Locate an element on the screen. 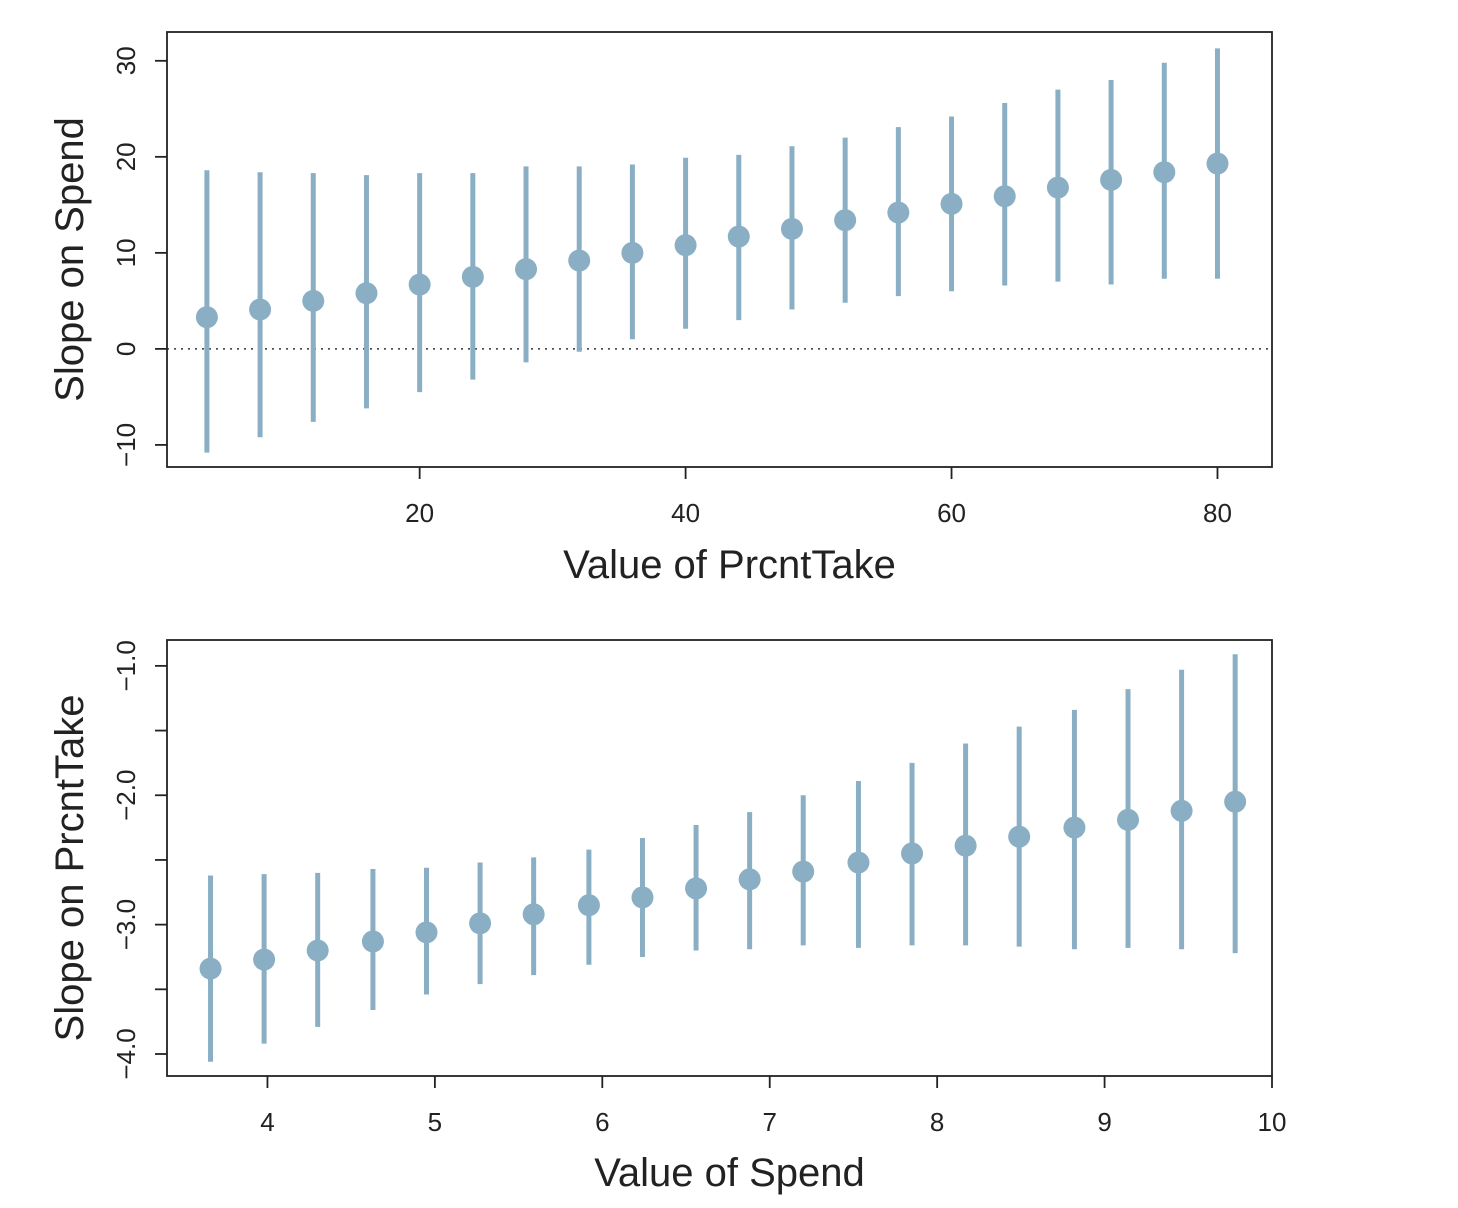  x-tick-label-6: 9 is located at coordinates (1104, 1122).